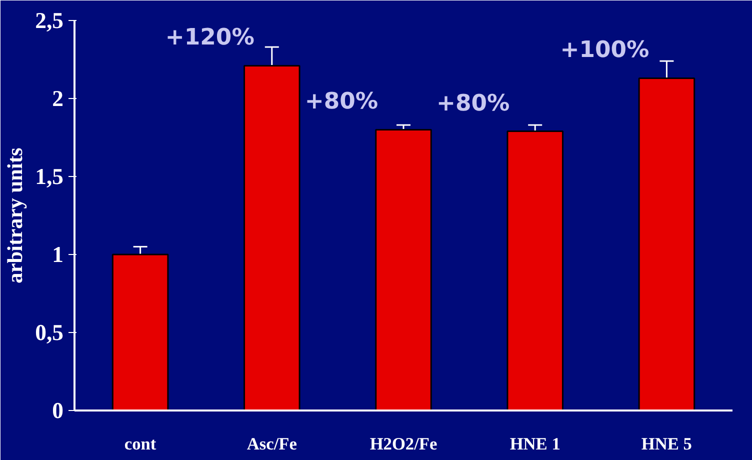 The height and width of the screenshot is (460, 752). Describe the element at coordinates (49, 20) in the screenshot. I see `y-tick-label: 2,5` at that location.